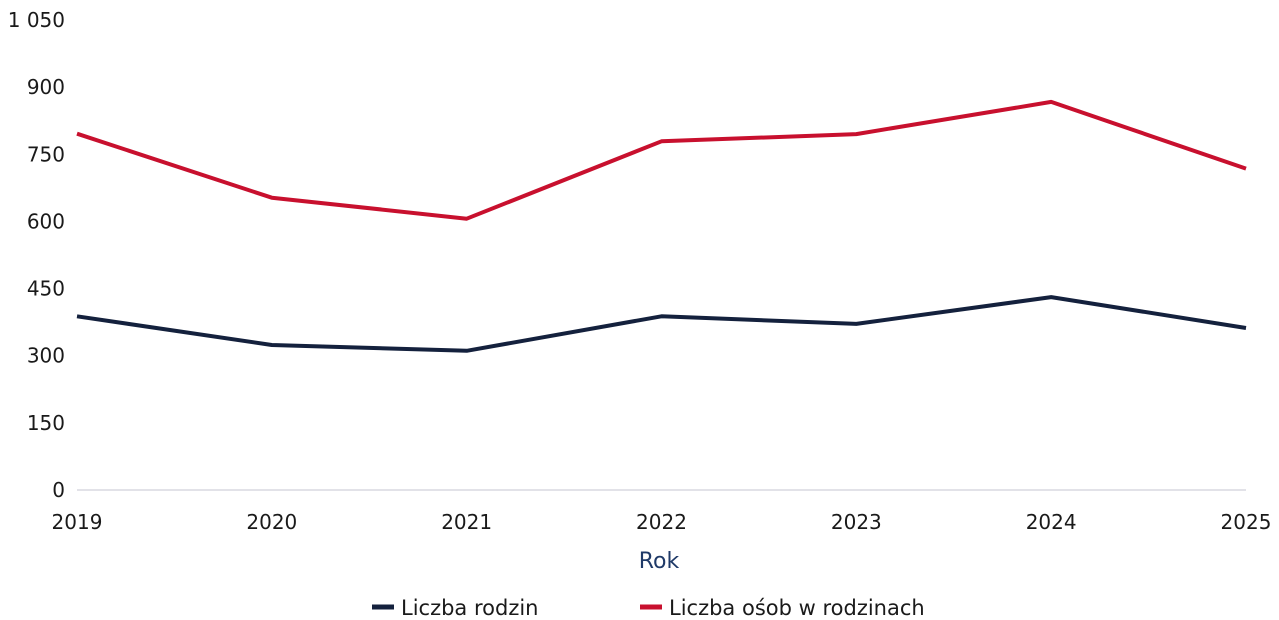 The image size is (1279, 620). What do you see at coordinates (1051, 522) in the screenshot?
I see `x-tick-label: 2024` at bounding box center [1051, 522].